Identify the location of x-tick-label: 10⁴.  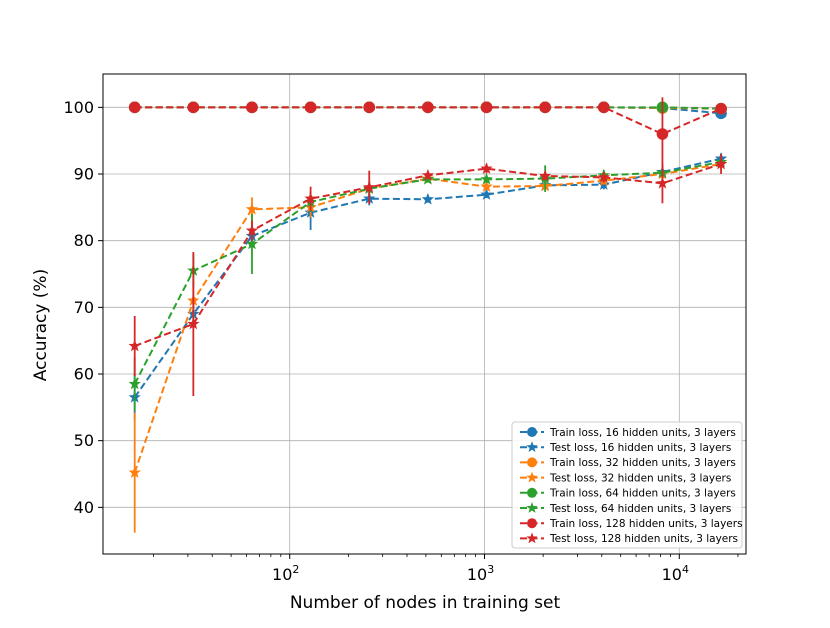
(675, 573).